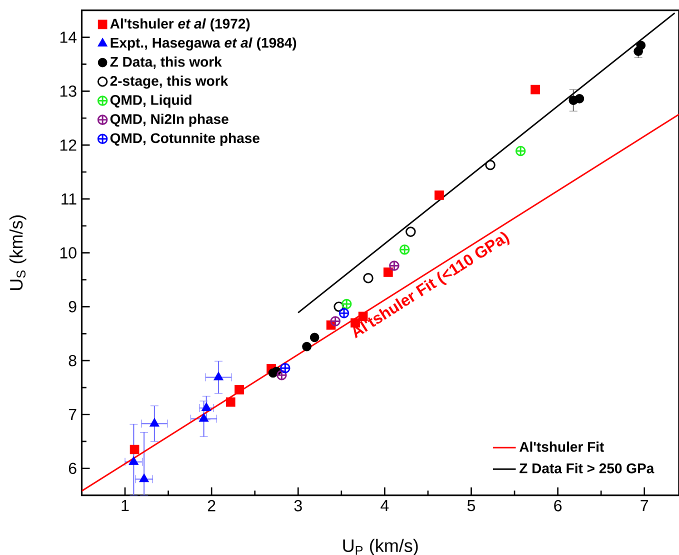  Describe the element at coordinates (68, 145) in the screenshot. I see `y-tick-label: 12` at that location.